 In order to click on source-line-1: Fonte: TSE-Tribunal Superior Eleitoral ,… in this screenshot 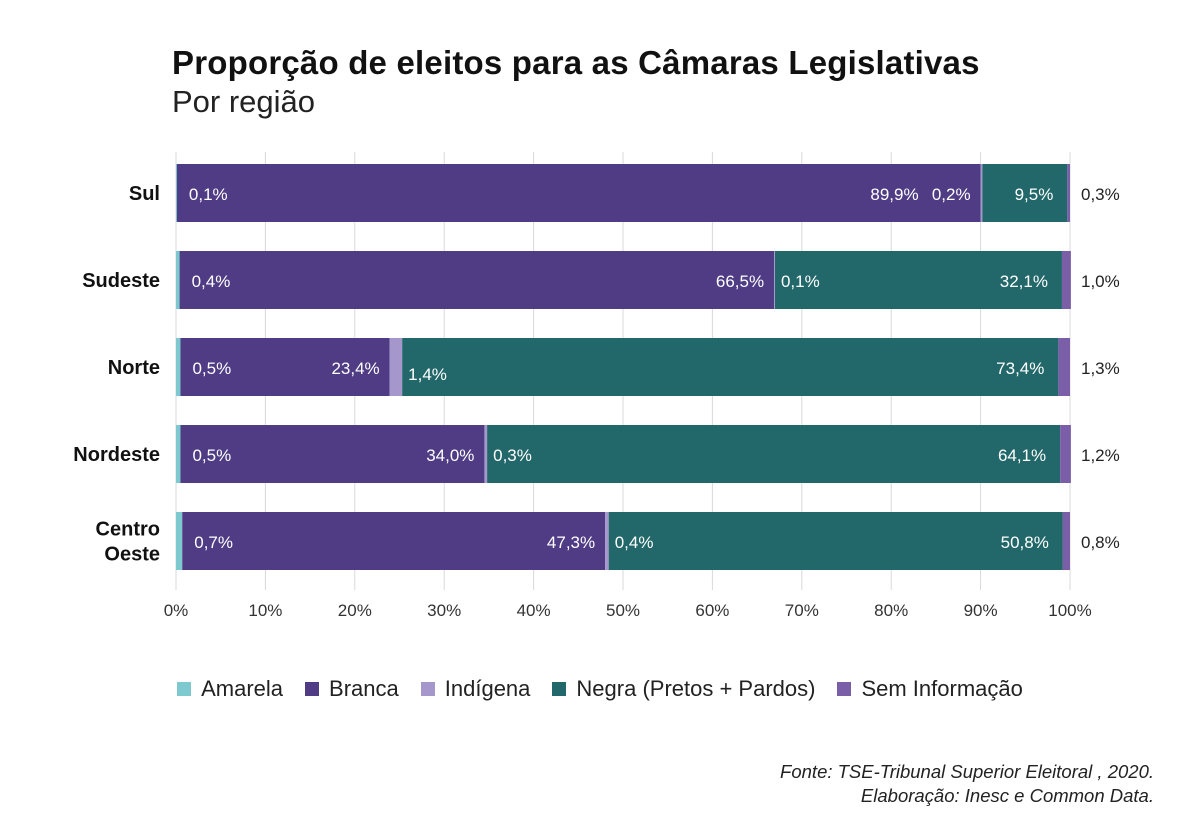, I will do `click(967, 771)`.